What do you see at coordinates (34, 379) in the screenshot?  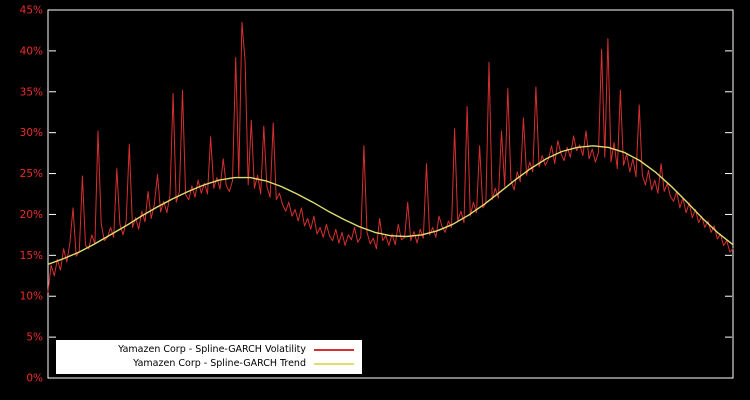 I see `y-tick-label: 0%` at bounding box center [34, 379].